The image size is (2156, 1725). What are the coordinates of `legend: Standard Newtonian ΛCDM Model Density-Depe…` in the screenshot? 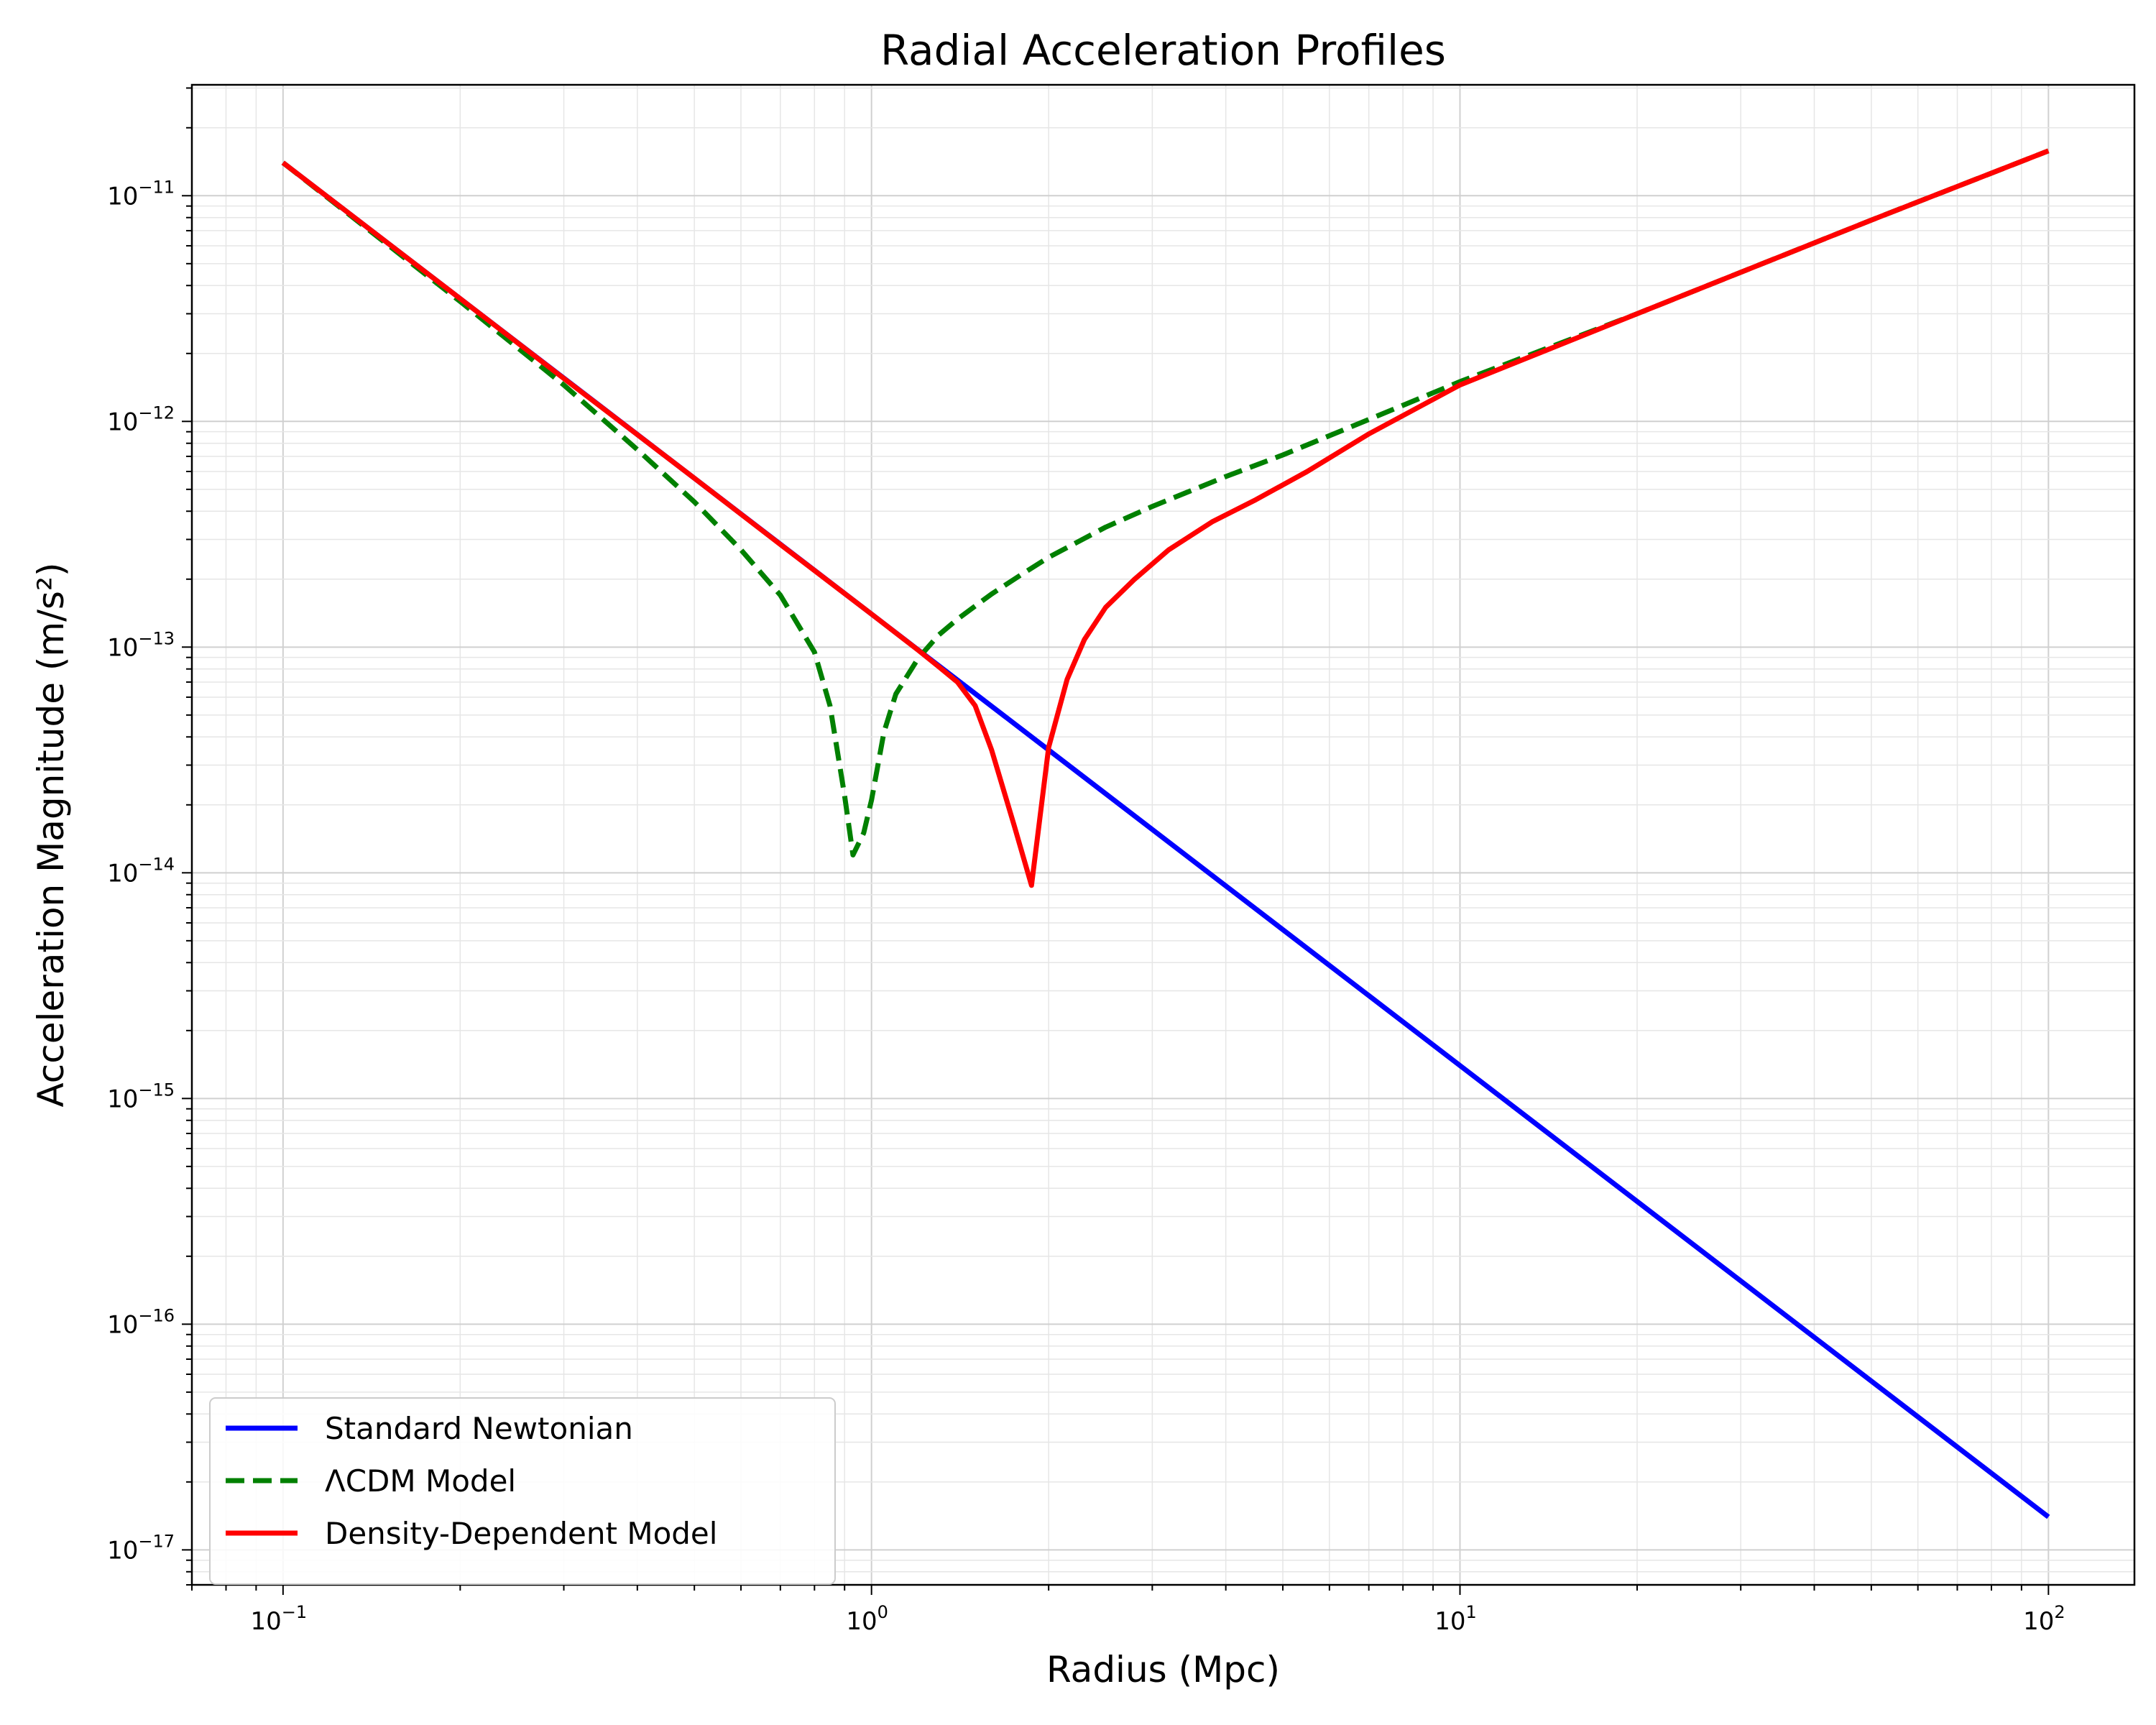 It's located at (522, 1491).